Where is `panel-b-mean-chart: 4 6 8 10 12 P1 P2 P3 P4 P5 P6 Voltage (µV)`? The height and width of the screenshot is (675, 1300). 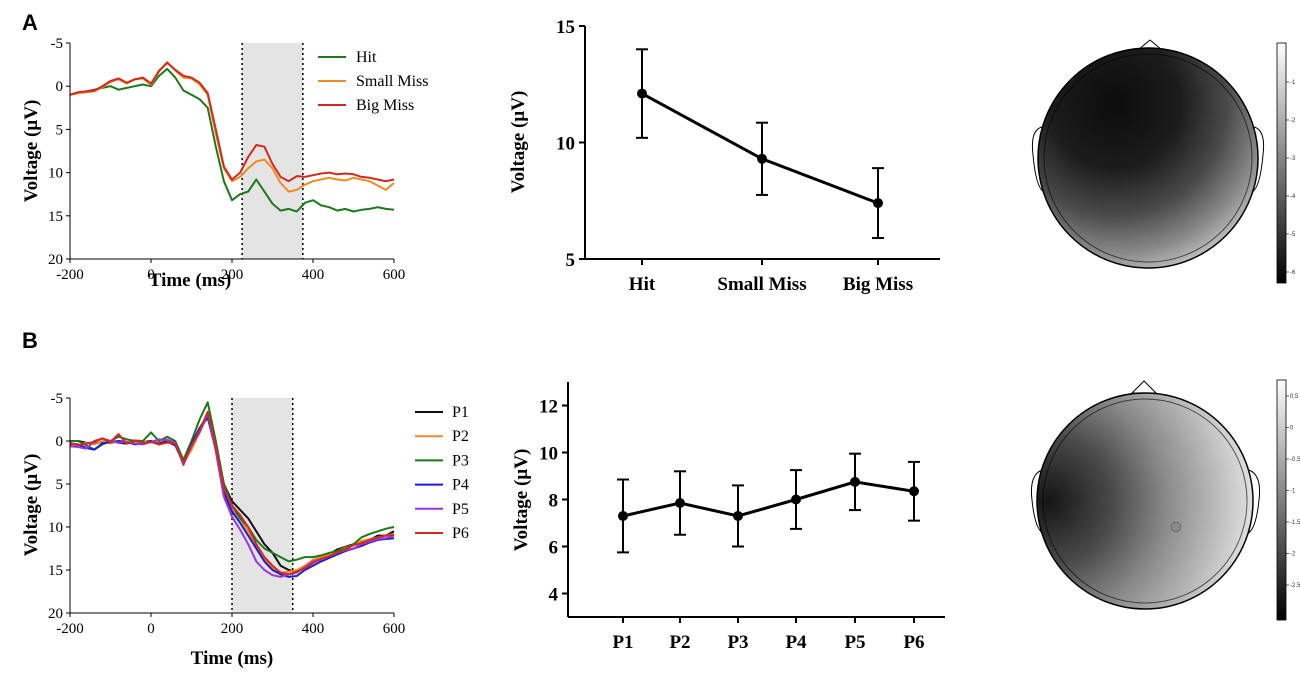 panel-b-mean-chart: 4 6 8 10 12 P1 P2 P3 P4 P5 P6 Voltage (µV) is located at coordinates (728, 517).